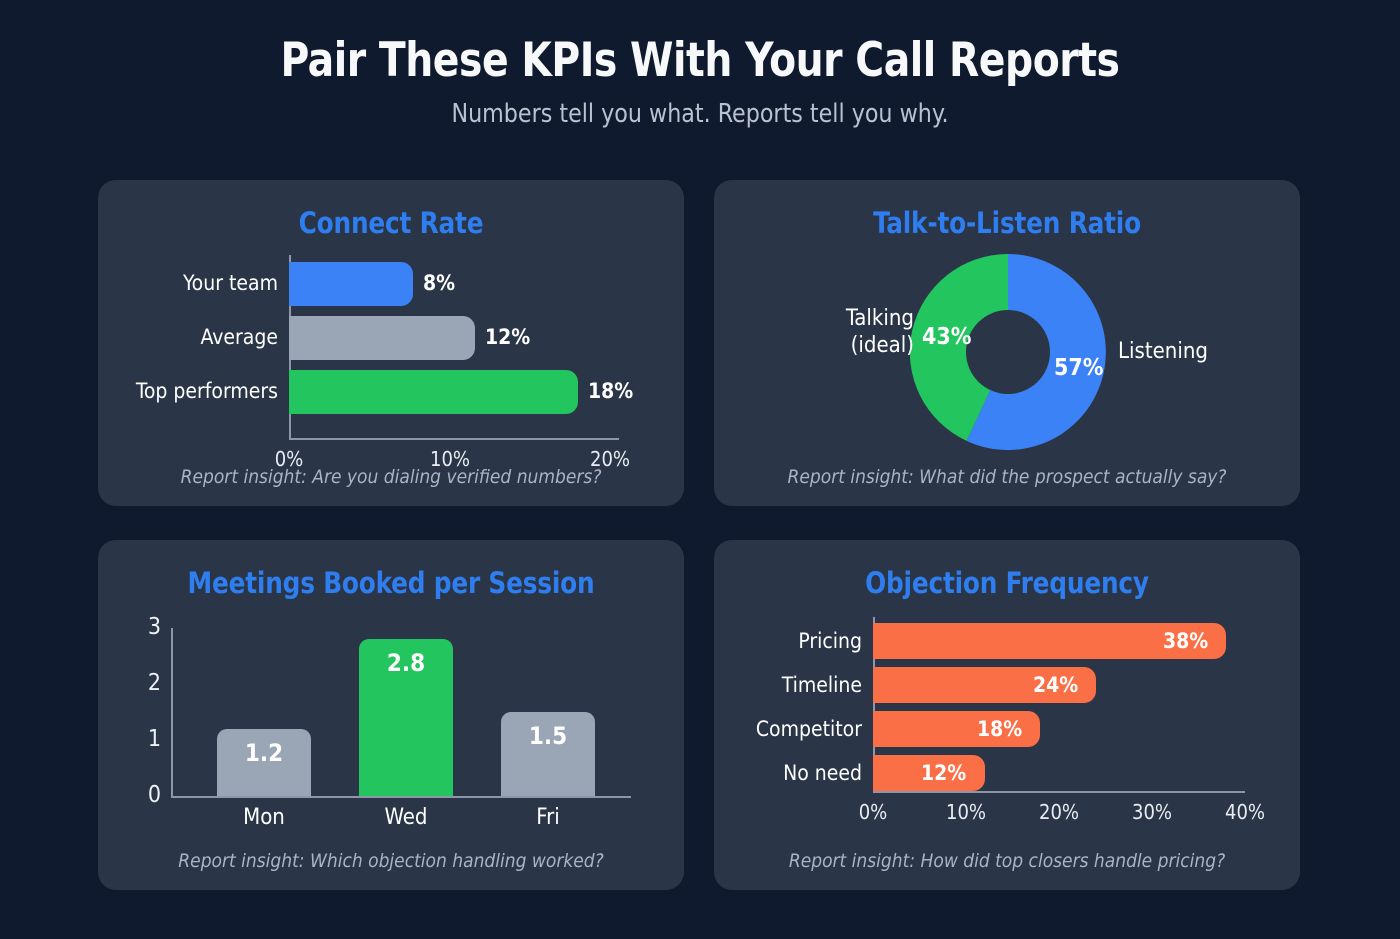  I want to click on bar-fill-wed, so click(406, 717).